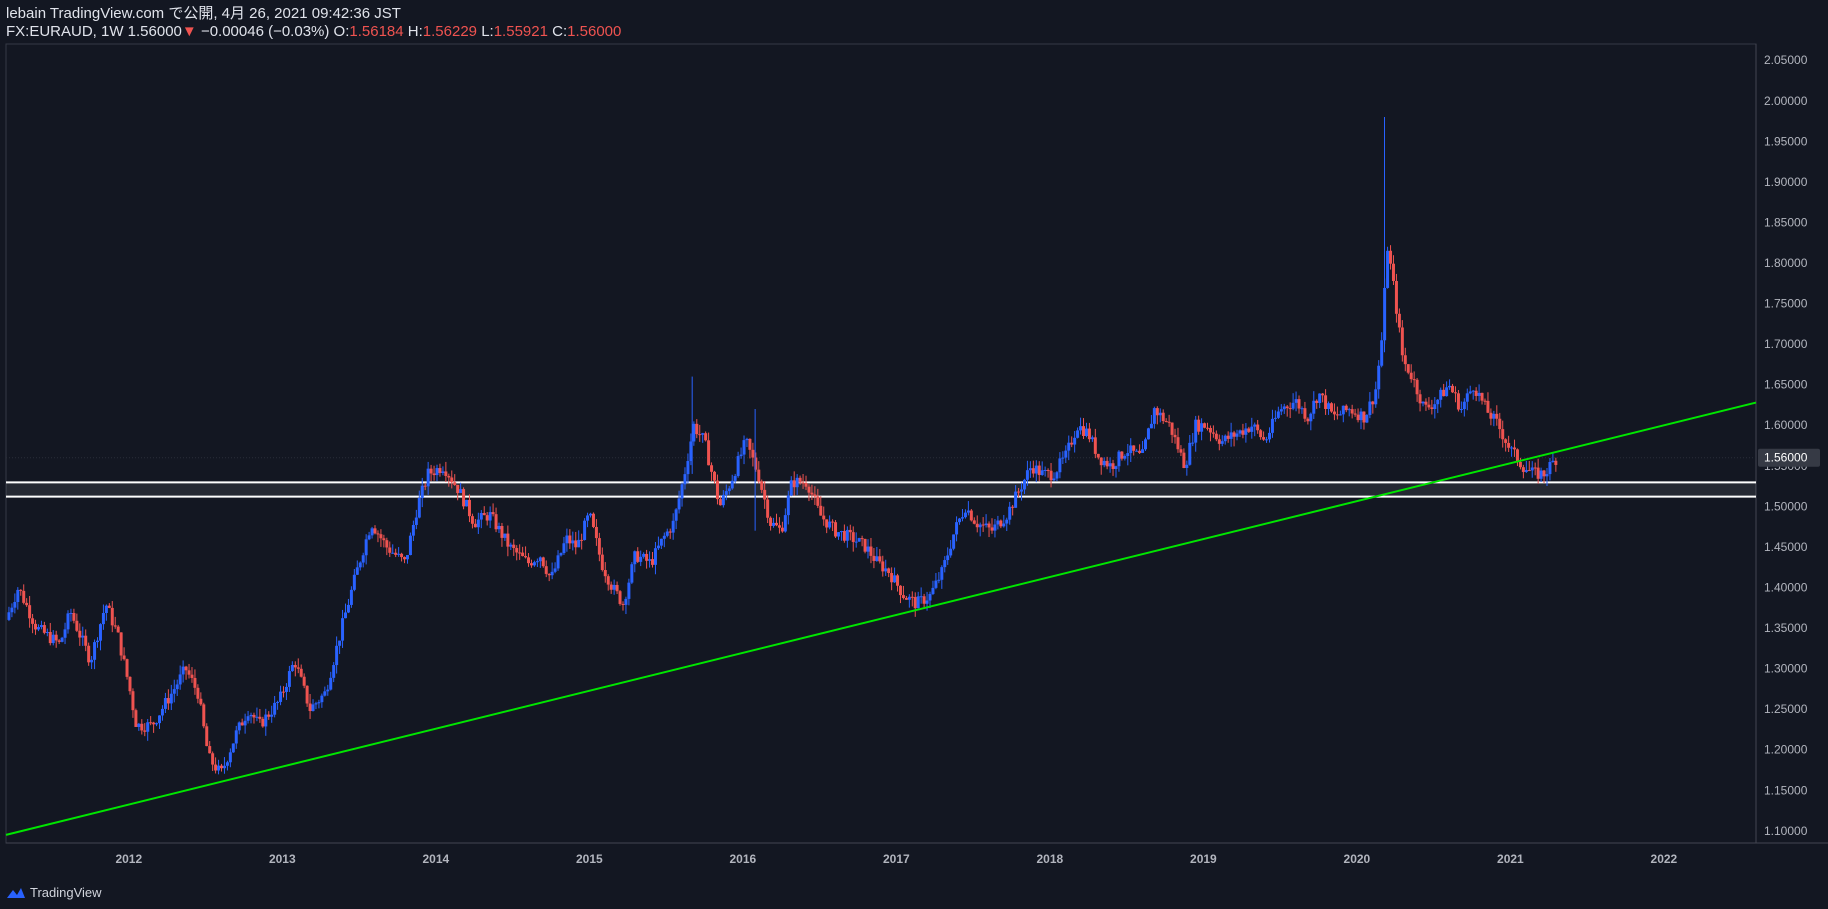 This screenshot has height=909, width=1828. What do you see at coordinates (1786, 222) in the screenshot?
I see `price-tick-label: 1.85000` at bounding box center [1786, 222].